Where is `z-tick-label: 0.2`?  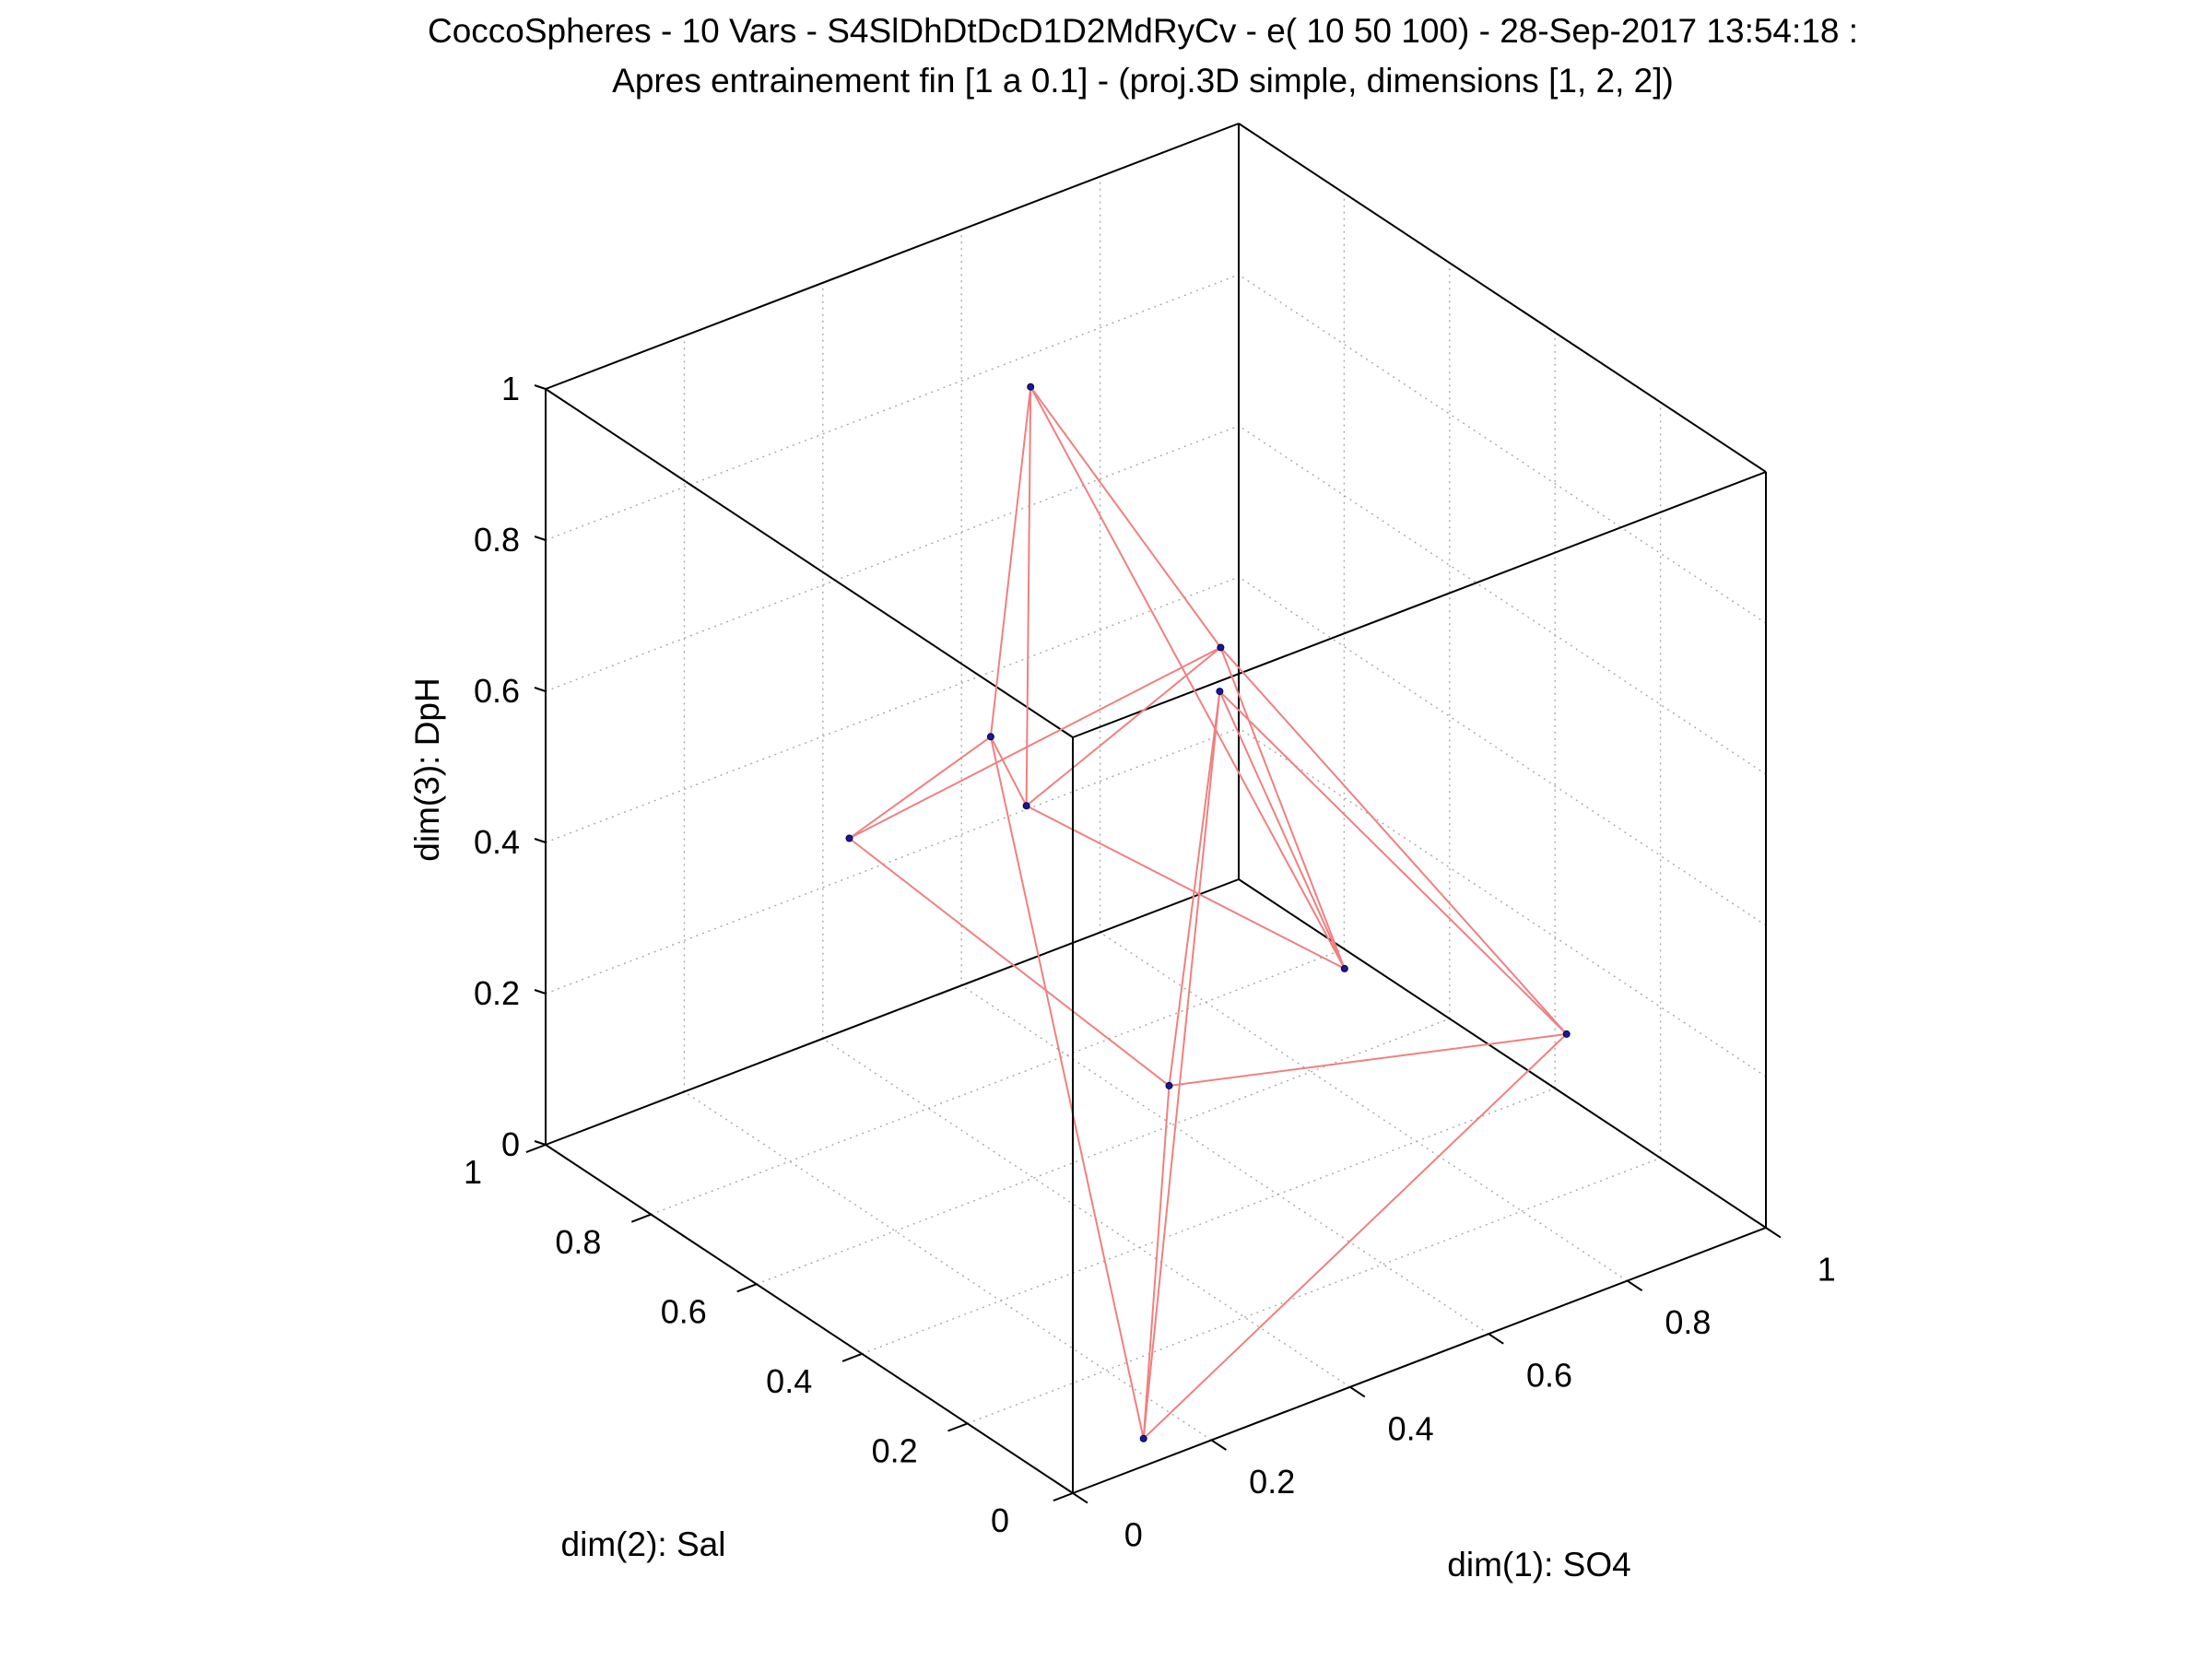 z-tick-label: 0.2 is located at coordinates (497, 993).